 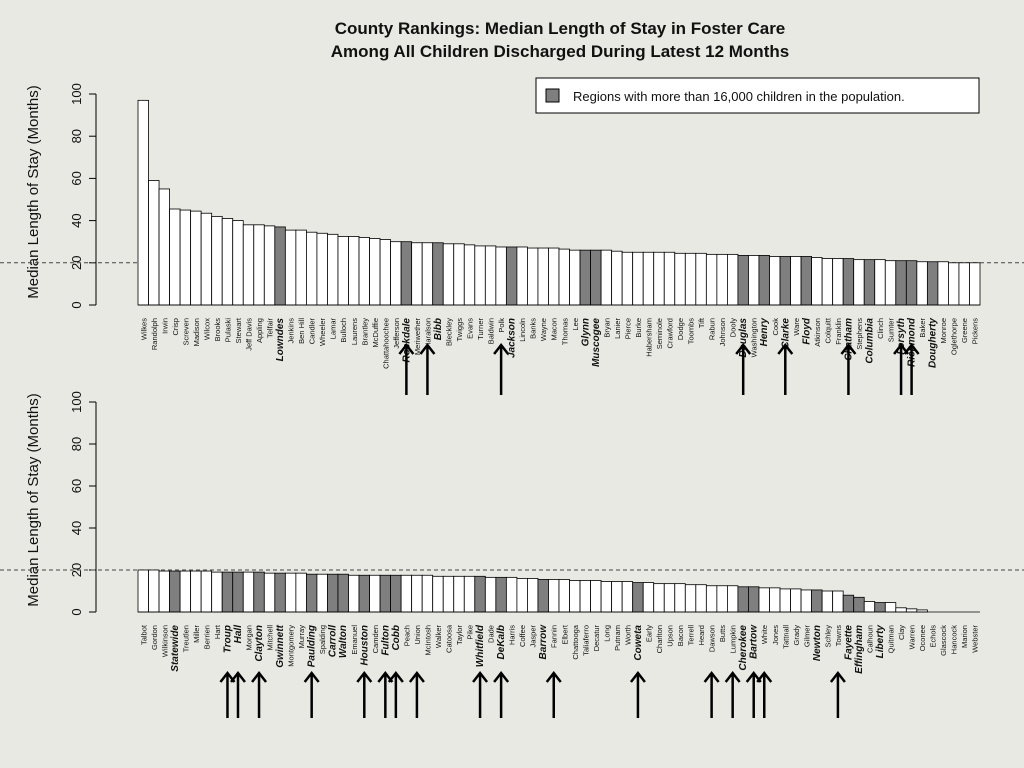 What do you see at coordinates (238, 634) in the screenshot?
I see `x-tick-label: Hall` at bounding box center [238, 634].